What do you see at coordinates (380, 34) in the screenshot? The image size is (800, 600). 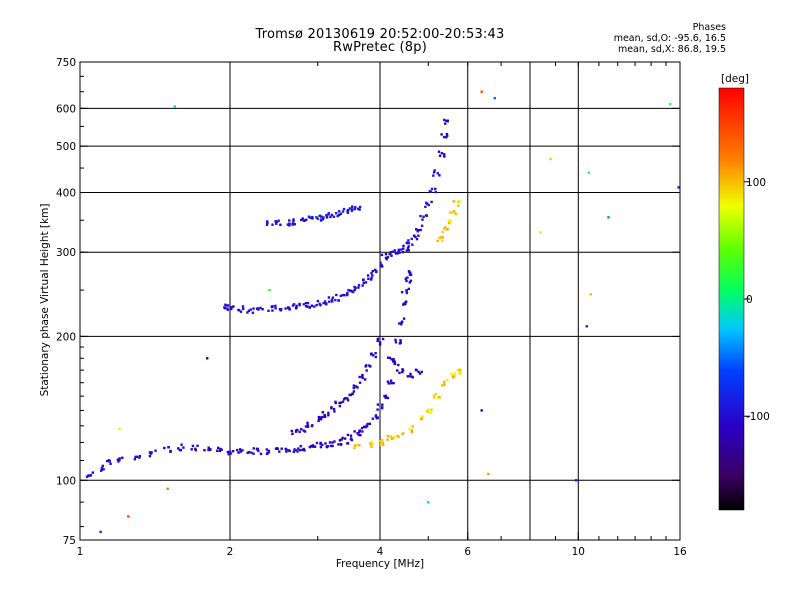 I see `chart-title: Tromsø 20130619 20:52:00-20:53:43` at bounding box center [380, 34].